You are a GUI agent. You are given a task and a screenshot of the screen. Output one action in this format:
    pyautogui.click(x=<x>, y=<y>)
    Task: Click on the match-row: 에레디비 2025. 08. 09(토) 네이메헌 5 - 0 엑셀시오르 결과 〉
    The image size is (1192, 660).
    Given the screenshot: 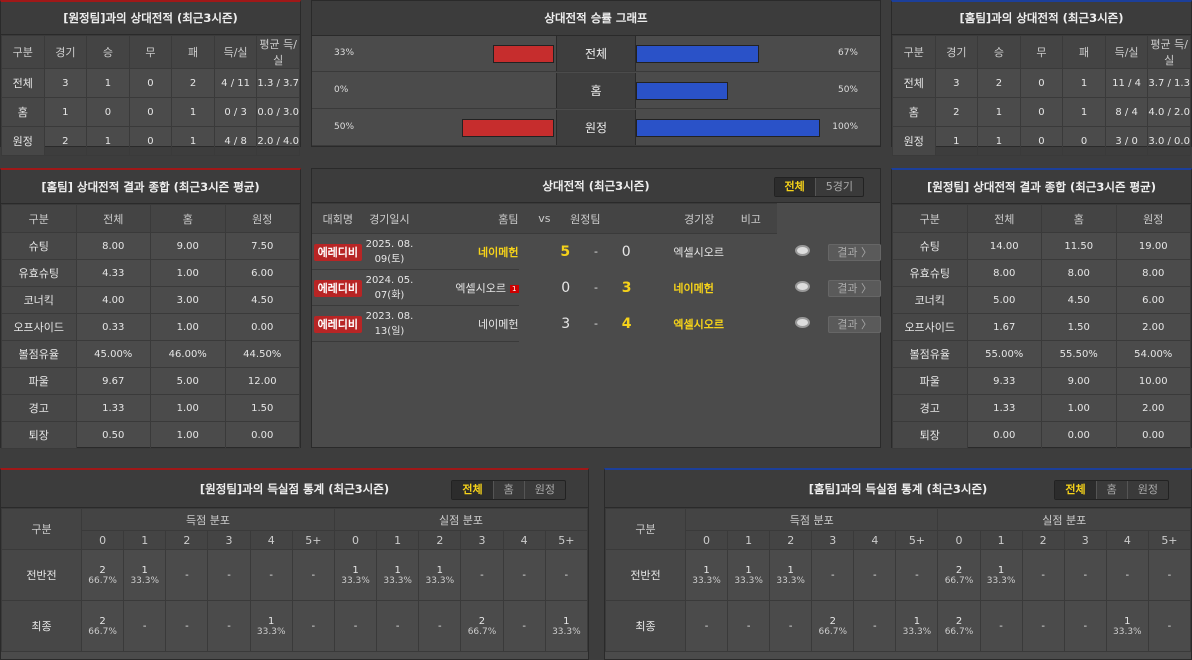 What is the action you would take?
    pyautogui.click(x=596, y=251)
    